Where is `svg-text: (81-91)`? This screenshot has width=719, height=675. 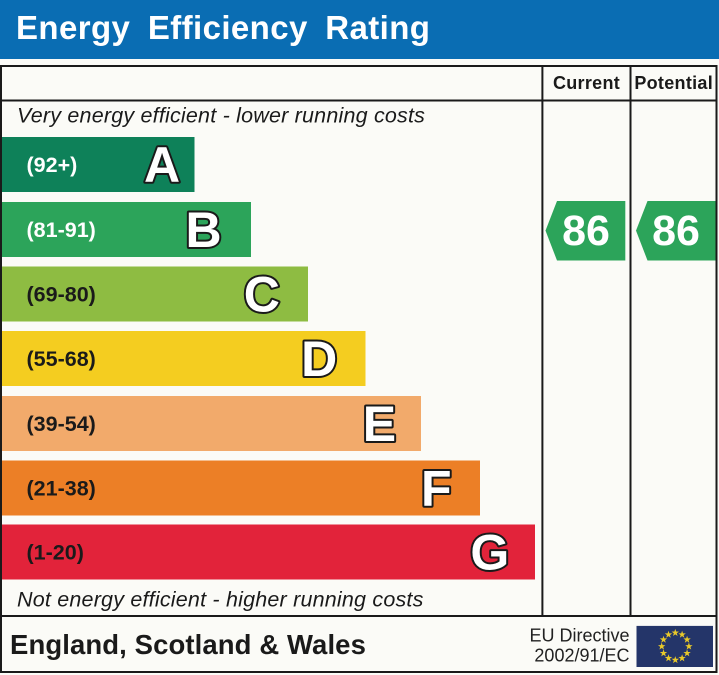 svg-text: (81-91) is located at coordinates (61, 230).